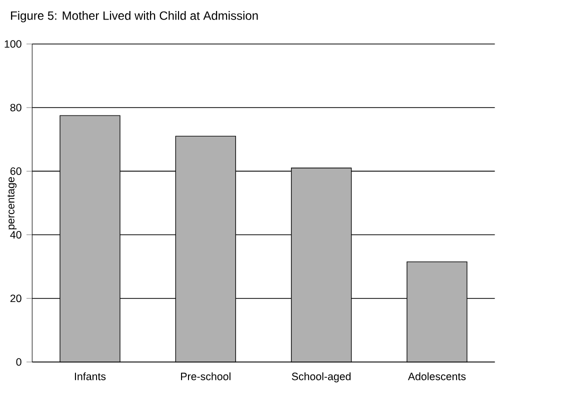 This screenshot has height=406, width=562. What do you see at coordinates (19, 362) in the screenshot?
I see `y-tick-label: 0` at bounding box center [19, 362].